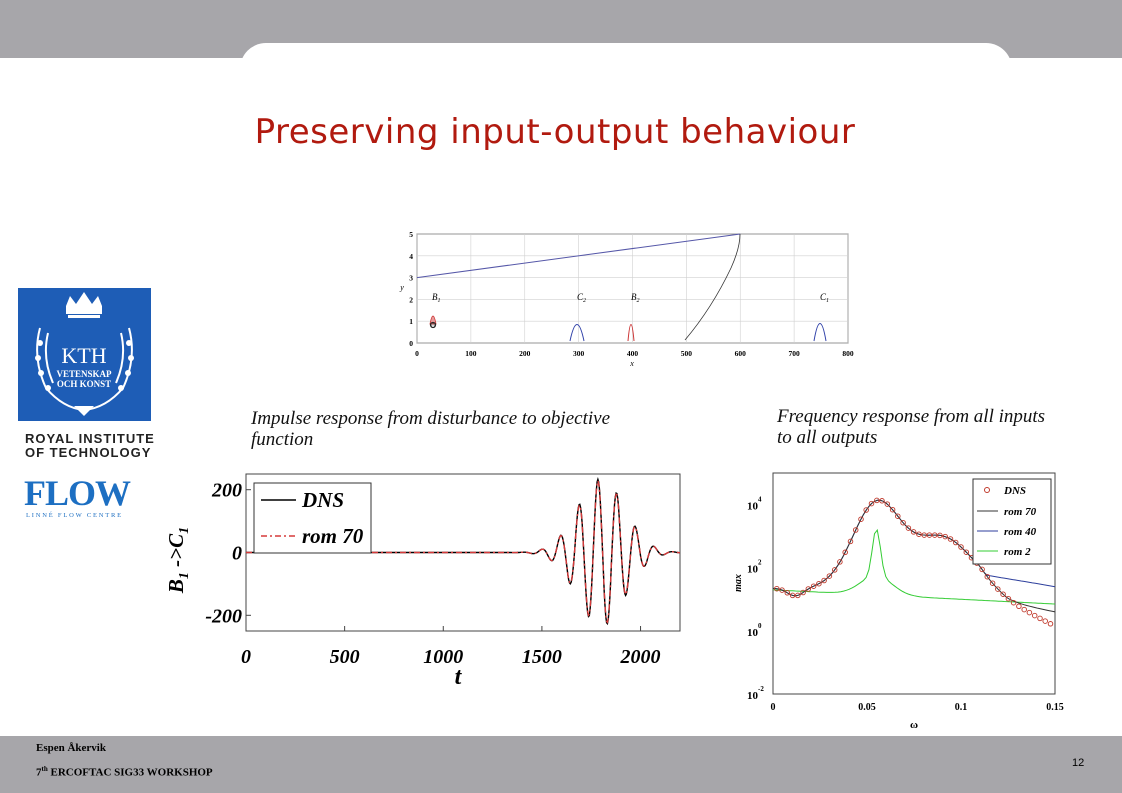 The height and width of the screenshot is (793, 1122). I want to click on bump-b1, so click(433, 320).